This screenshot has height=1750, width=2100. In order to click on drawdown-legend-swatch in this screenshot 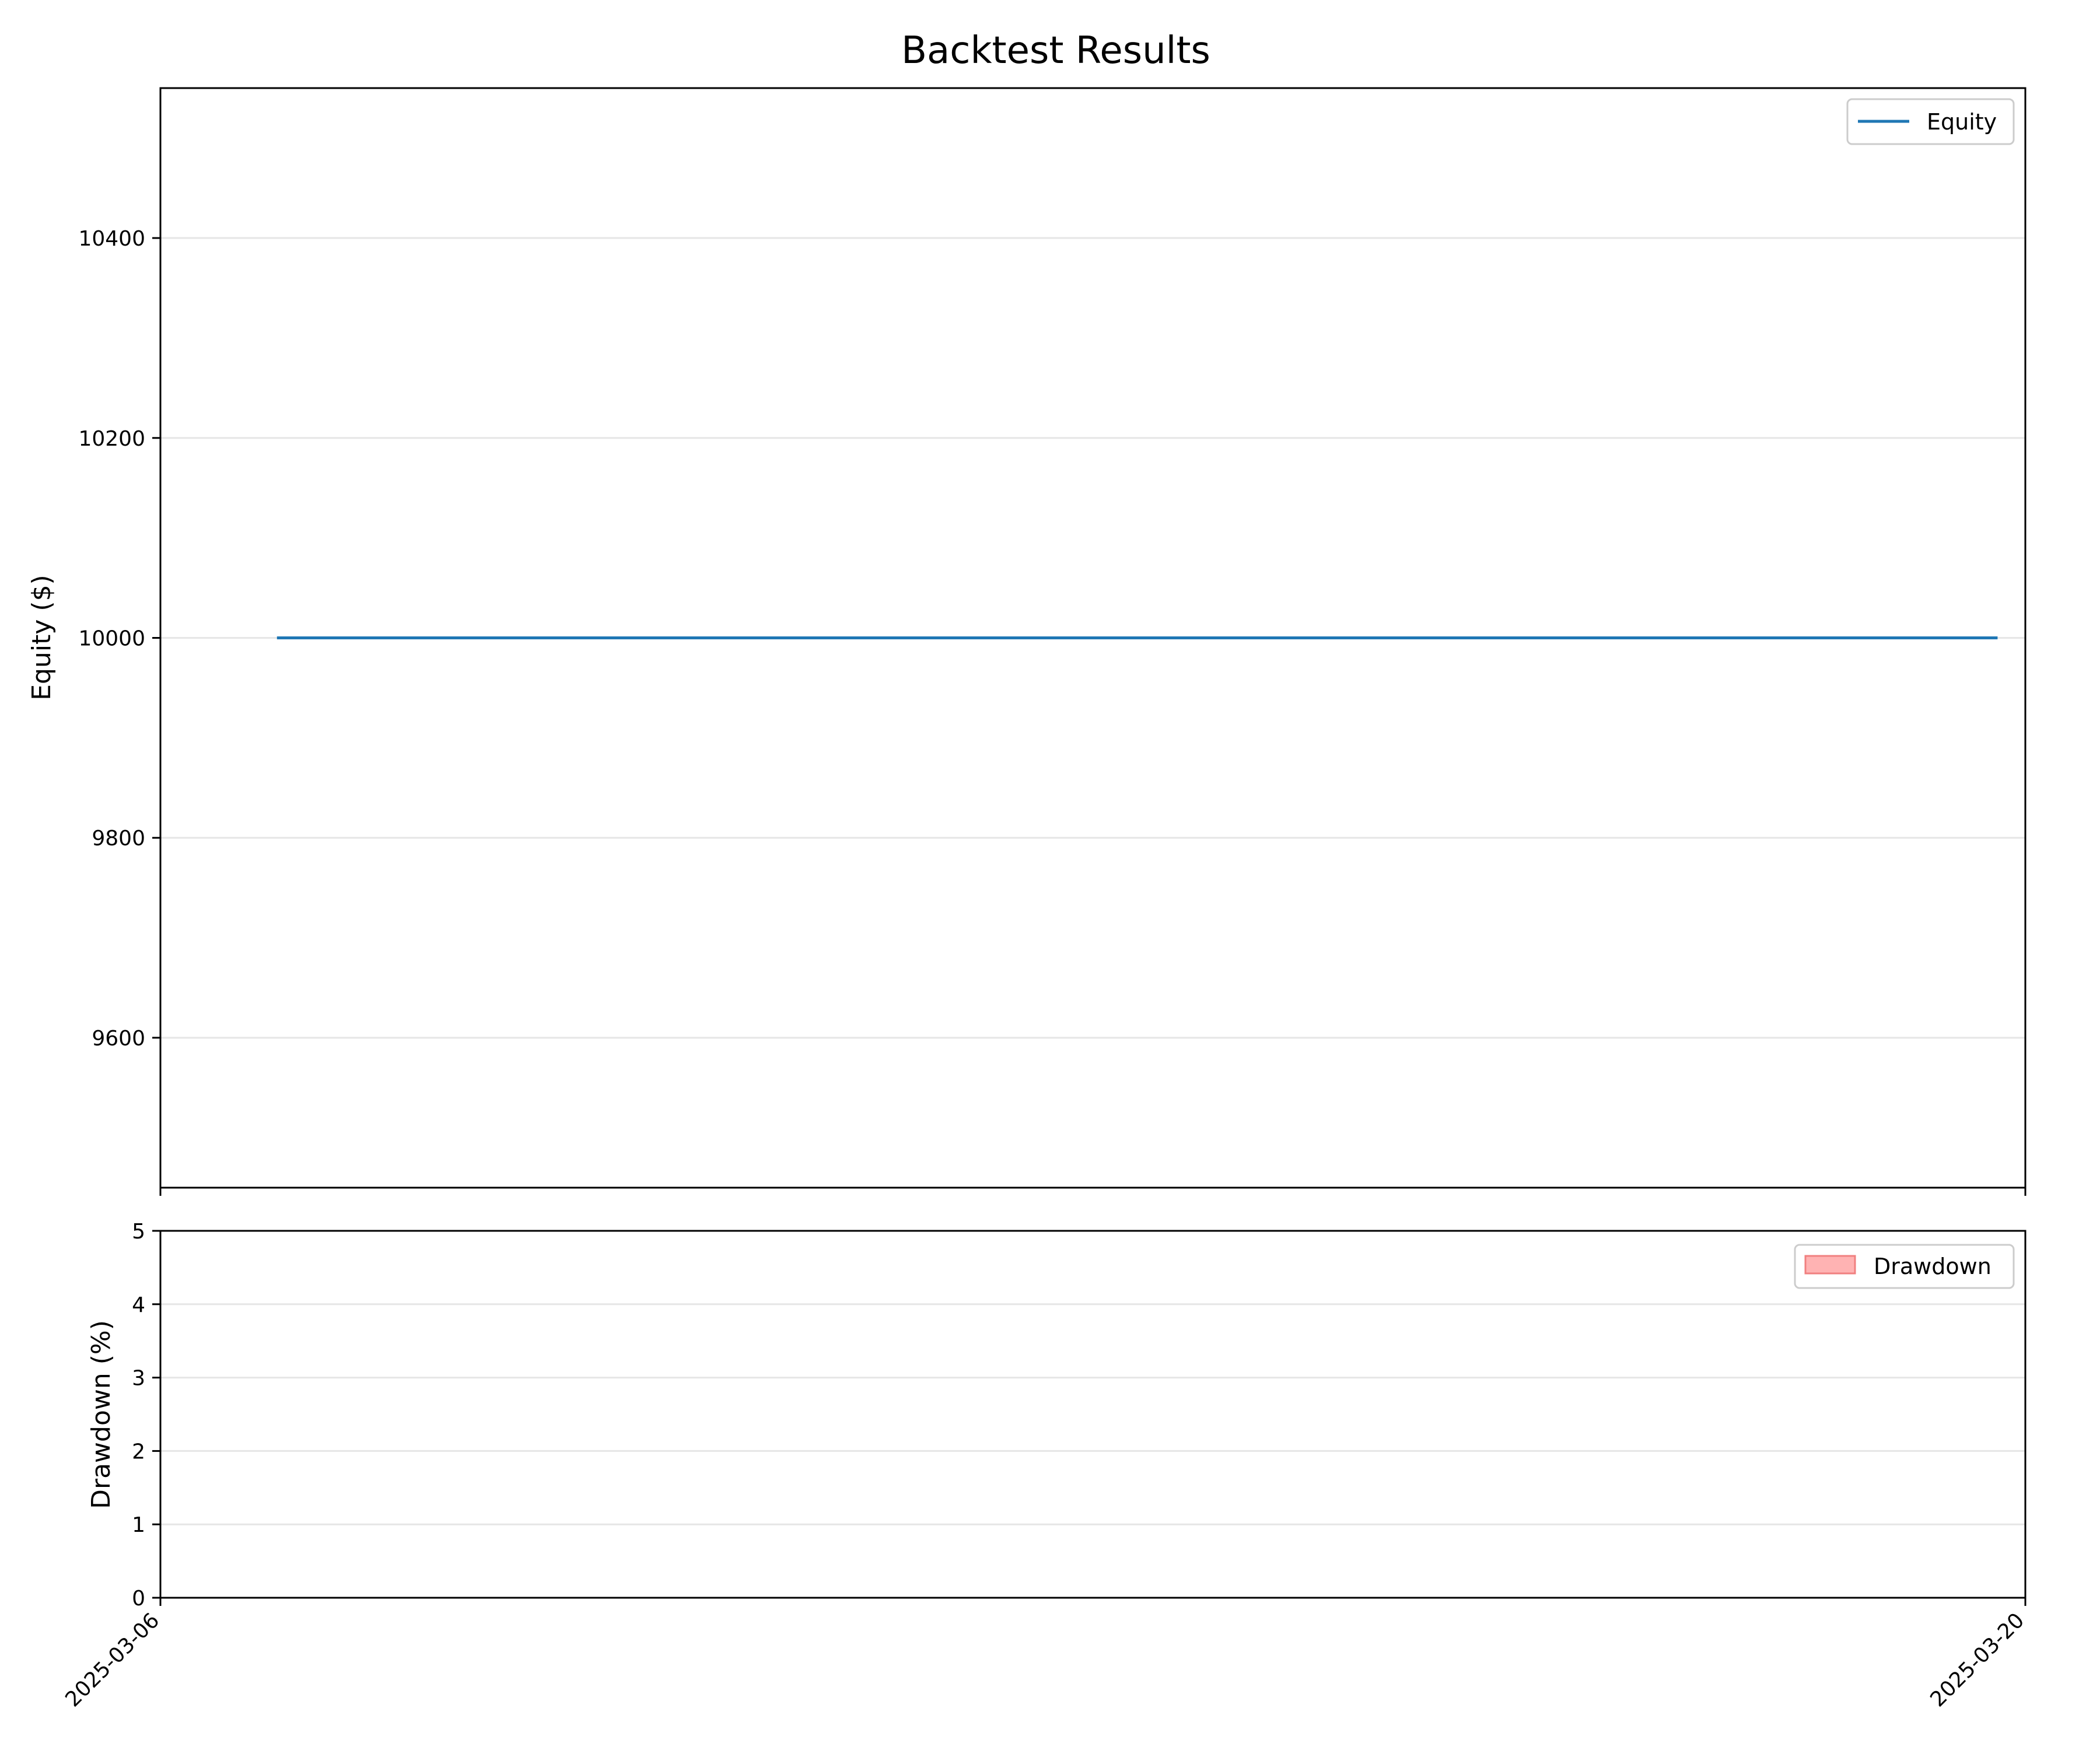, I will do `click(1830, 1265)`.